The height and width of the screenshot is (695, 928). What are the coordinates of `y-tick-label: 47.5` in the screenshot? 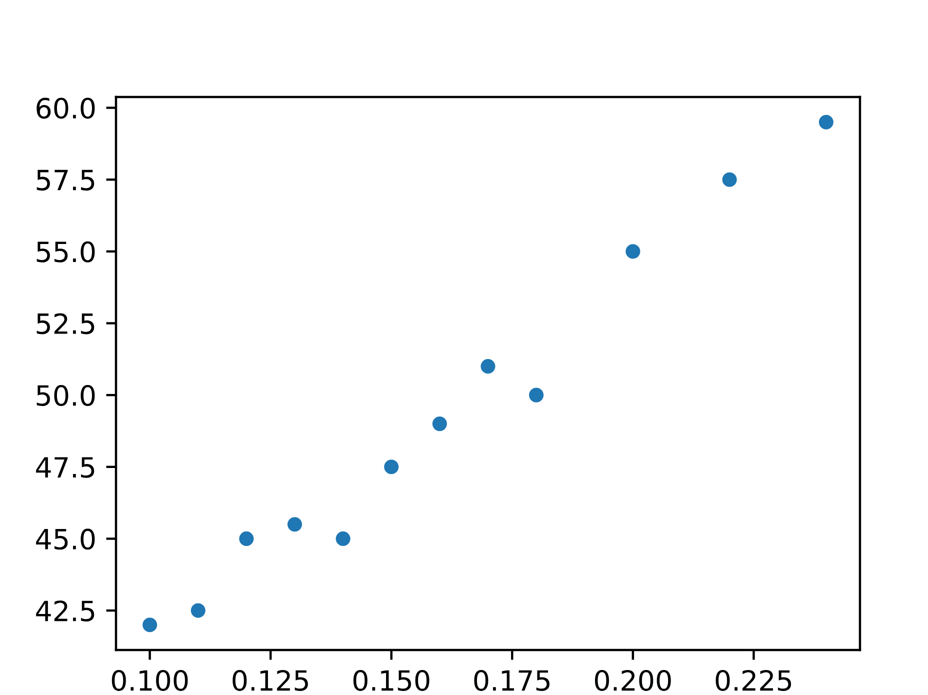 It's located at (65, 467).